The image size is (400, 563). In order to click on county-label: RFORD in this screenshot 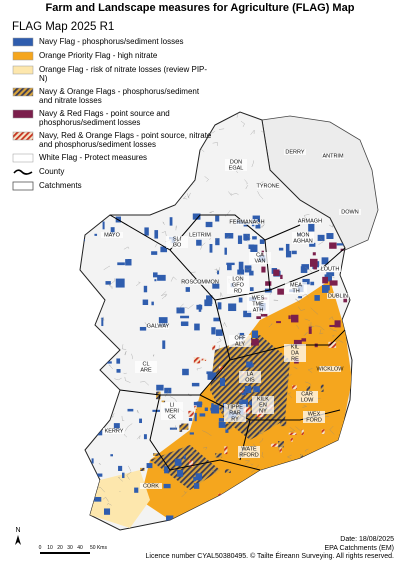, I will do `click(249, 456)`.